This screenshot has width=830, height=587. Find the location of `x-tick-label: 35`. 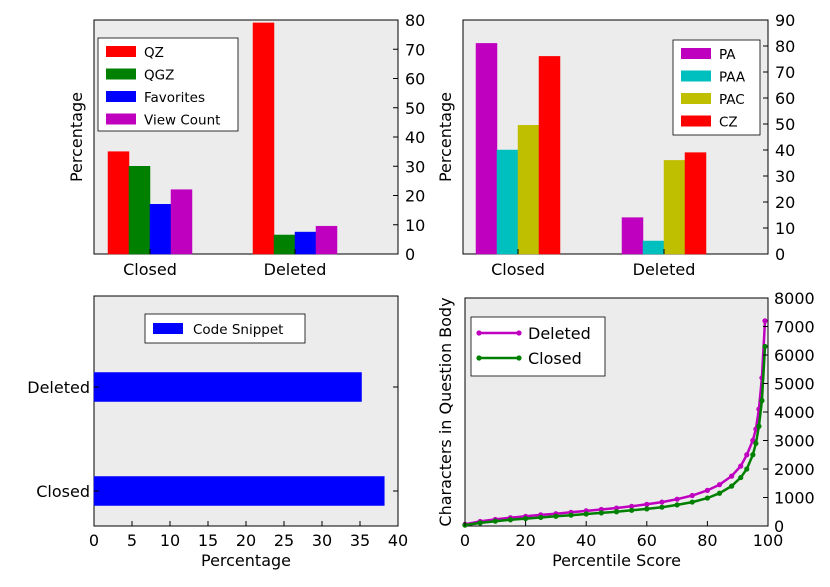

x-tick-label: 35 is located at coordinates (360, 540).